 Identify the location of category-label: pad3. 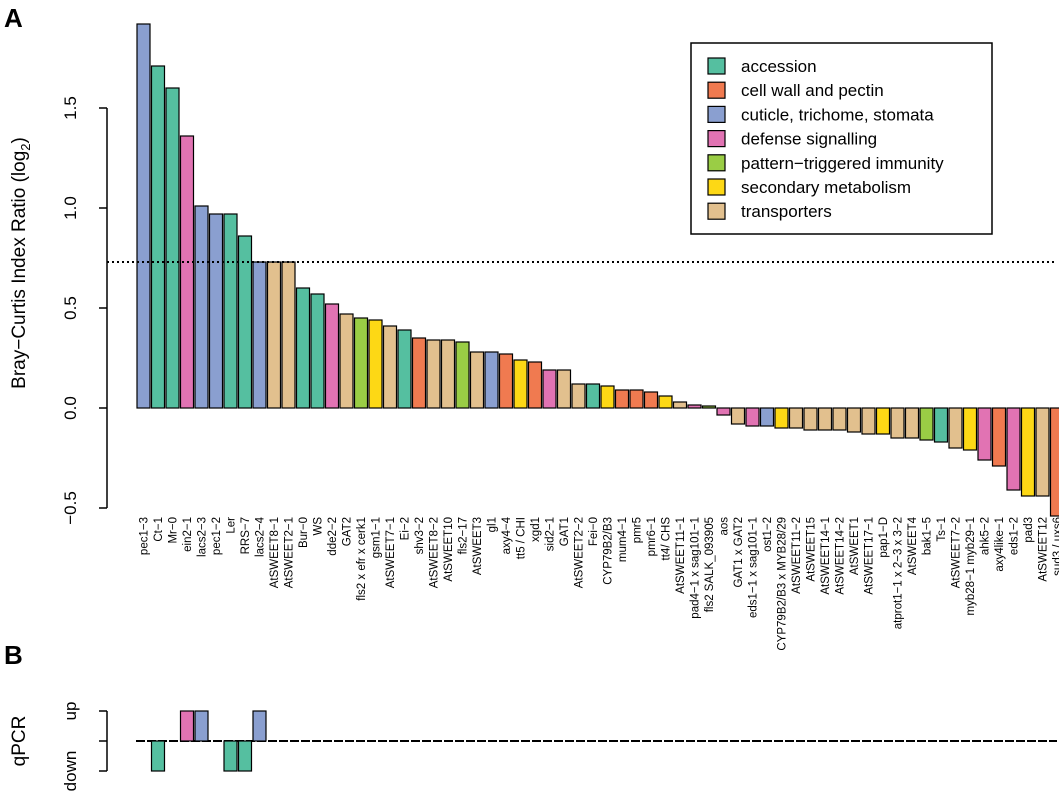
(1029, 530).